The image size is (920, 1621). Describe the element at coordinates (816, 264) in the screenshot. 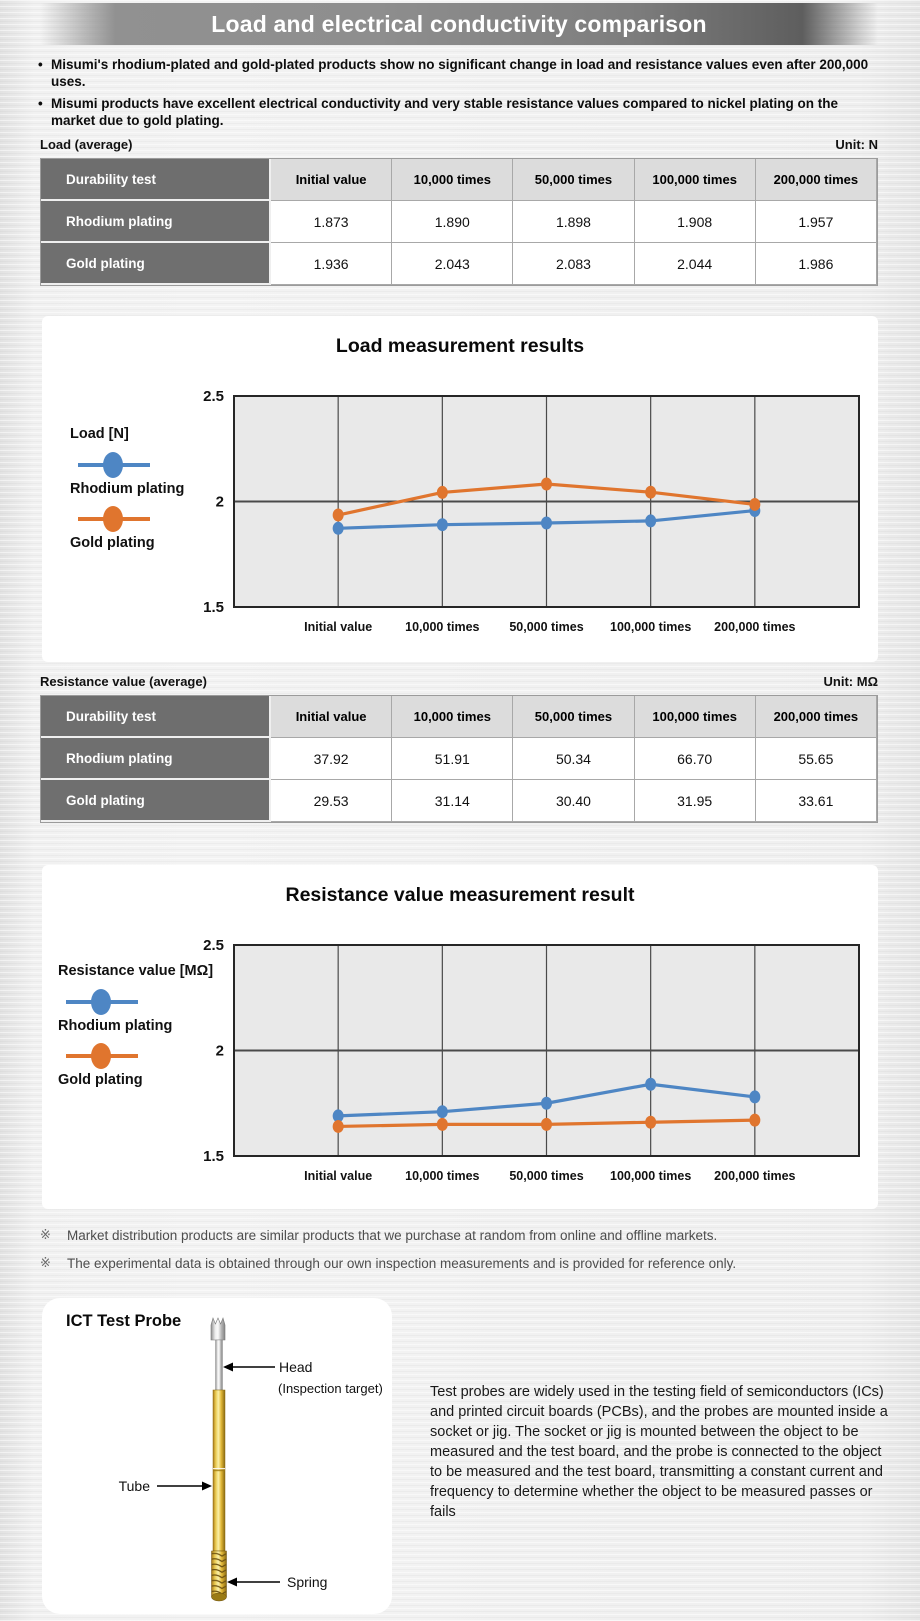

I see `table-value-cell: 1.986` at that location.